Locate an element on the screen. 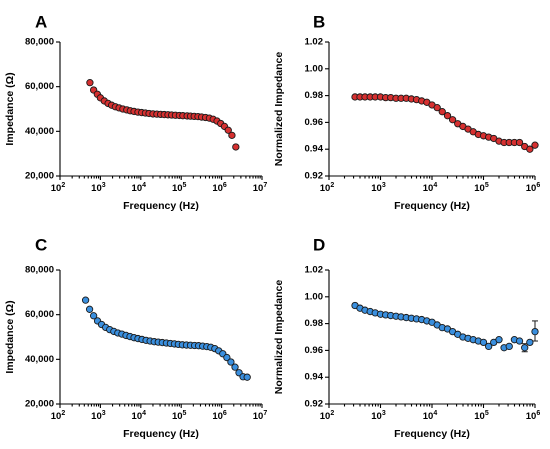 The width and height of the screenshot is (550, 449). panel-letter: B is located at coordinates (319, 21).